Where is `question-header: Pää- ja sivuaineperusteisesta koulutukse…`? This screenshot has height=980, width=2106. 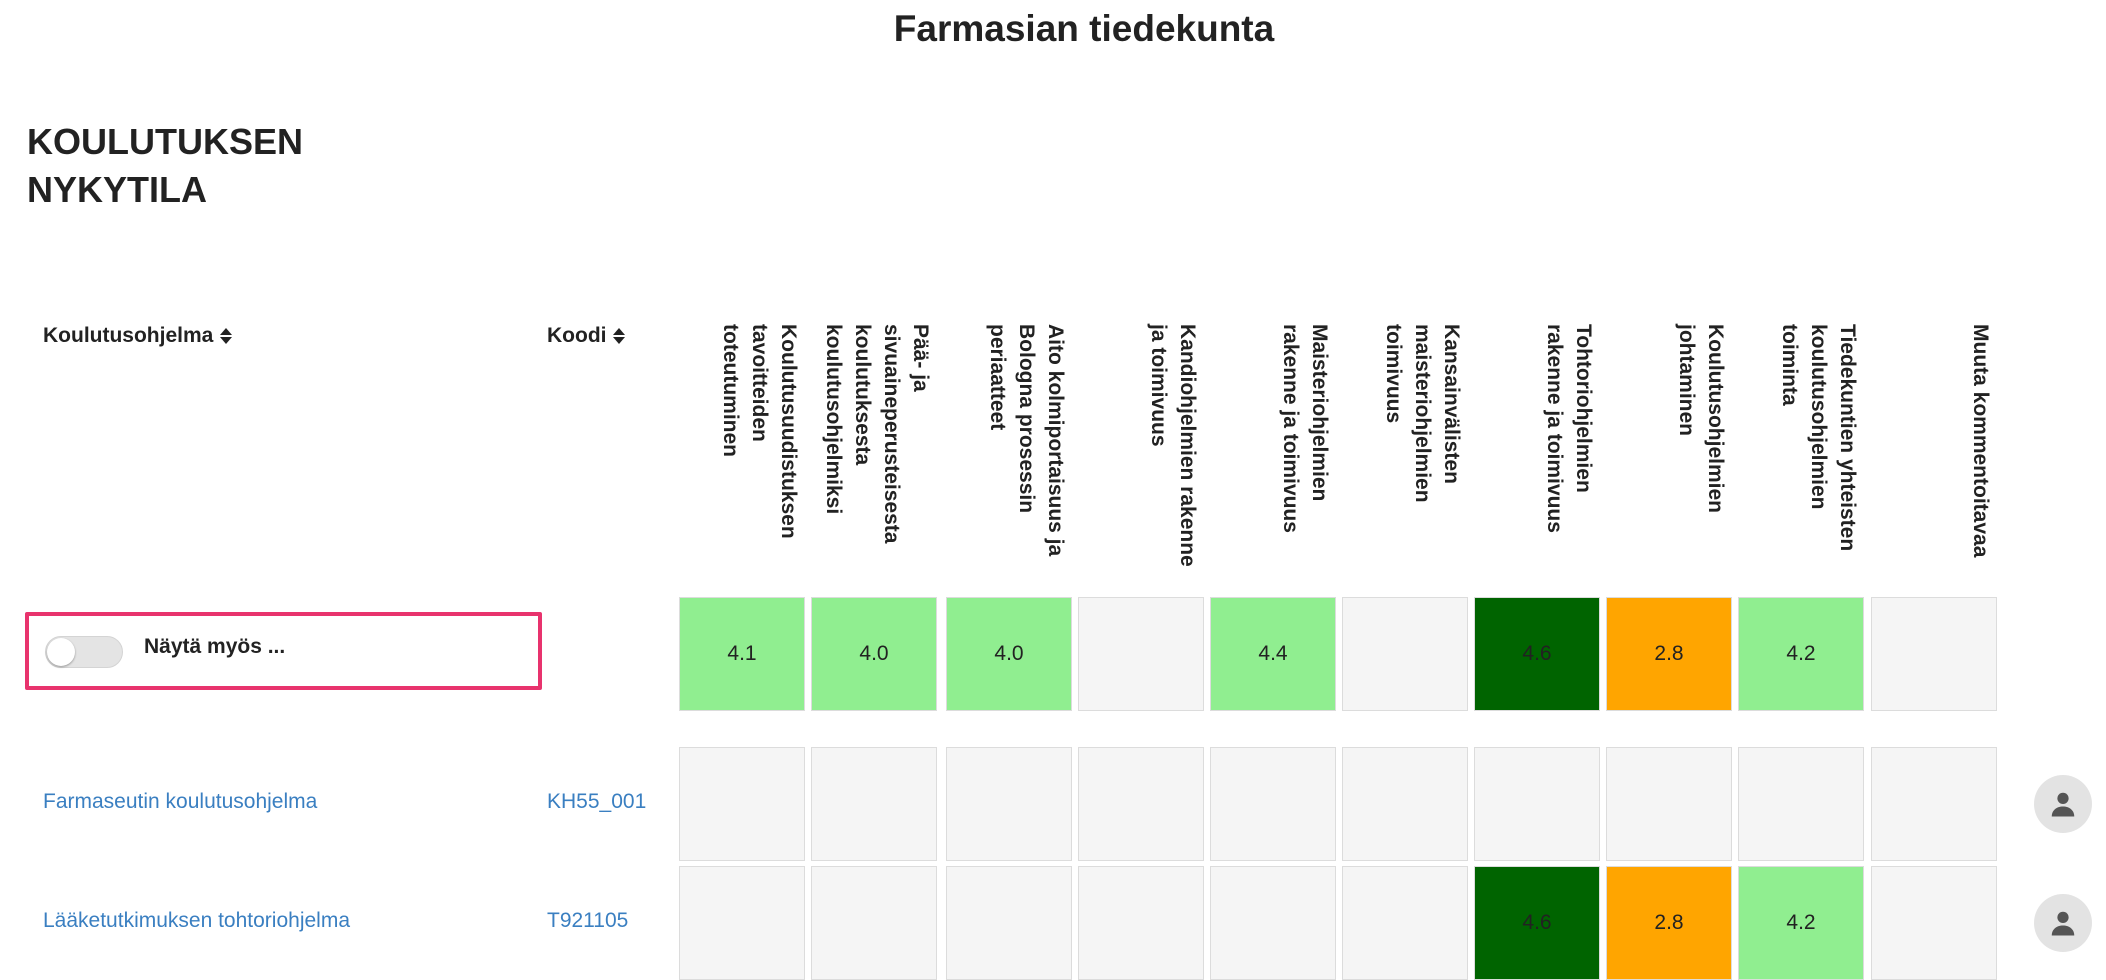
question-header: Pää- ja sivuaineperusteisesta koulutukse… is located at coordinates (877, 449).